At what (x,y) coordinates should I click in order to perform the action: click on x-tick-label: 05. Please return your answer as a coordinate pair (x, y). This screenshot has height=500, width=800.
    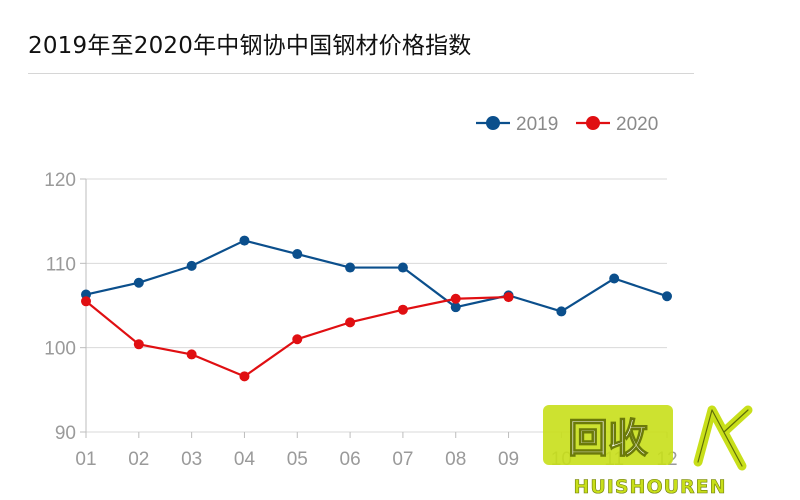
    Looking at the image, I should click on (297, 459).